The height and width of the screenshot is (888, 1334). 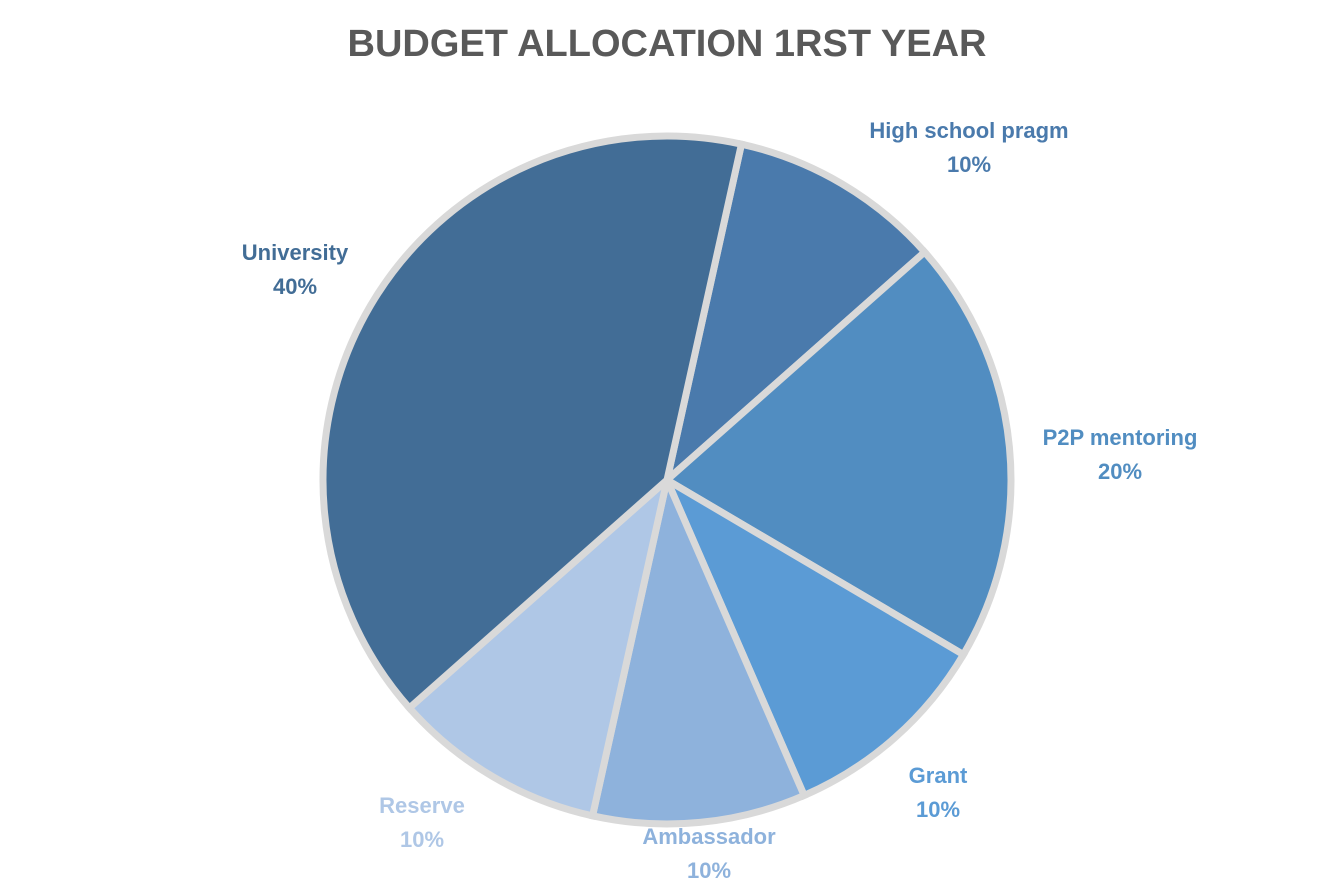 I want to click on data-label-value-ambassador: 10%, so click(x=709, y=870).